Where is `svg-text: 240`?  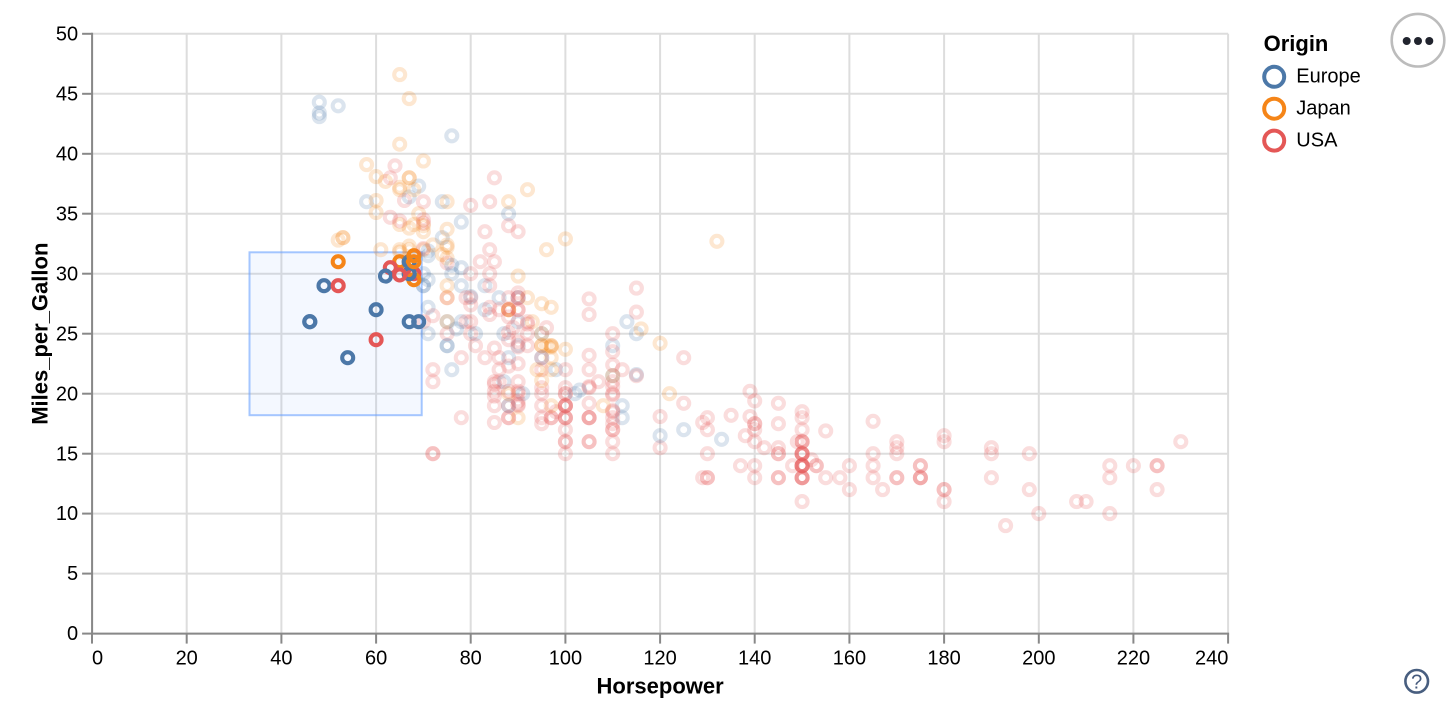
svg-text: 240 is located at coordinates (1211, 658).